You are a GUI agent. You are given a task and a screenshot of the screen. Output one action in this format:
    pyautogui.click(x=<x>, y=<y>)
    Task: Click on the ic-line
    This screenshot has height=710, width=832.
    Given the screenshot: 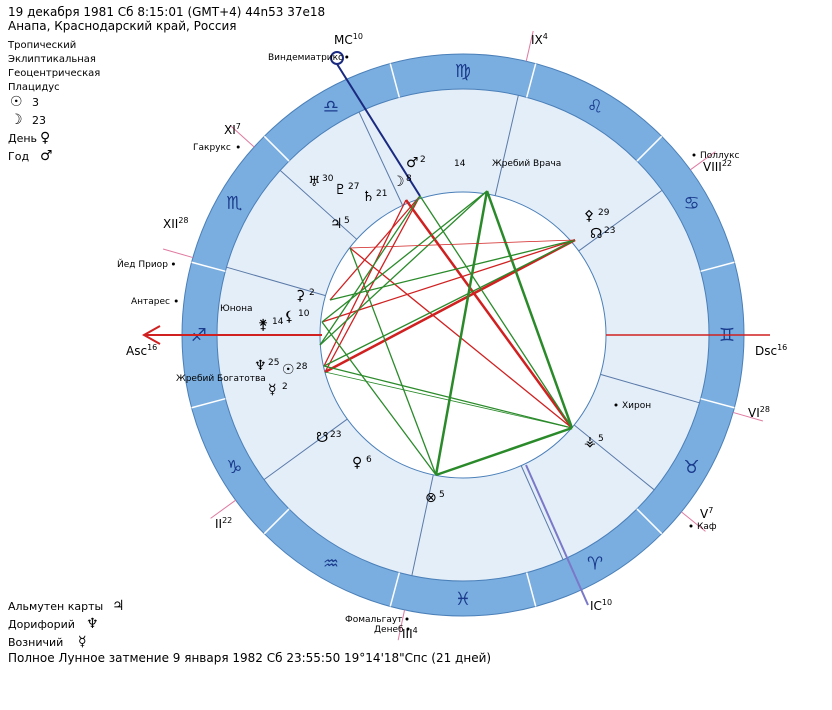 What is the action you would take?
    pyautogui.click(x=557, y=535)
    